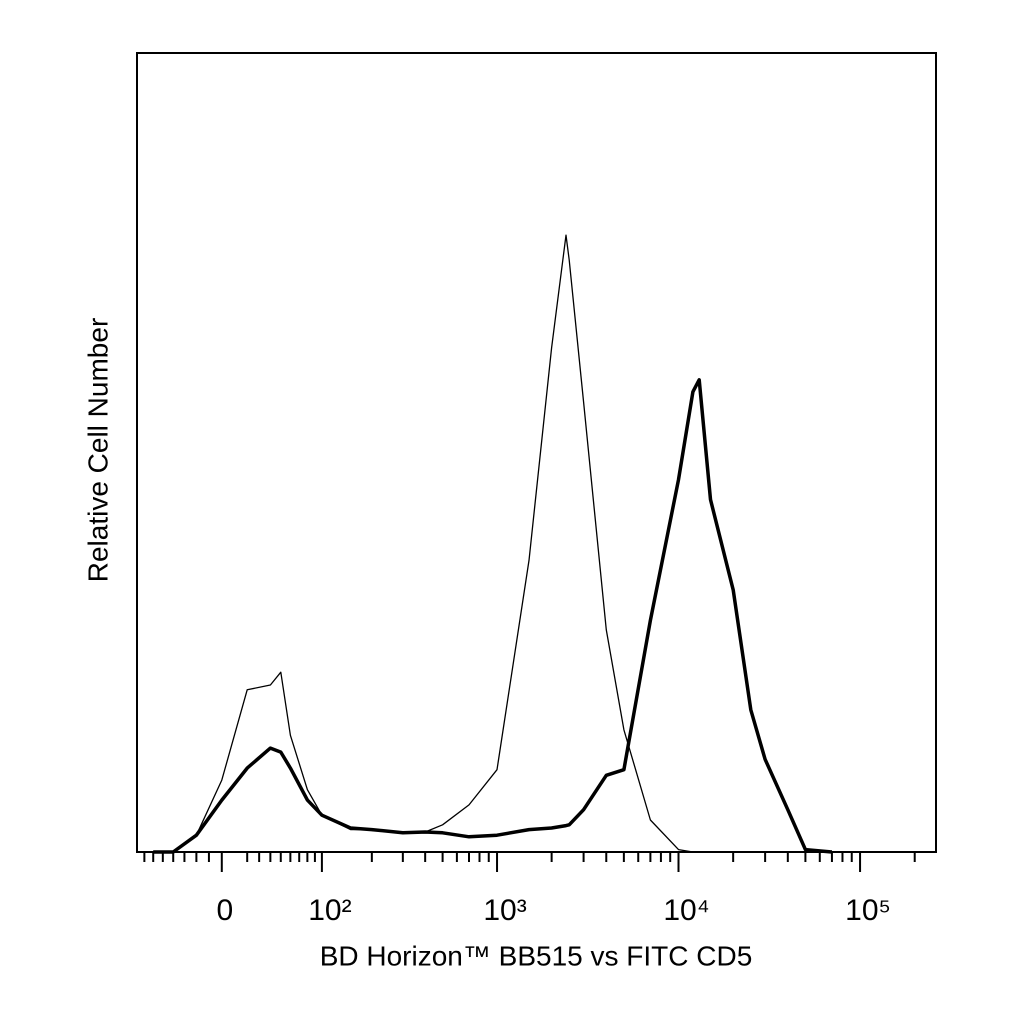 Image resolution: width=1024 pixels, height=1024 pixels. Describe the element at coordinates (97, 450) in the screenshot. I see `y-axis-label: Relative Cell Number` at that location.